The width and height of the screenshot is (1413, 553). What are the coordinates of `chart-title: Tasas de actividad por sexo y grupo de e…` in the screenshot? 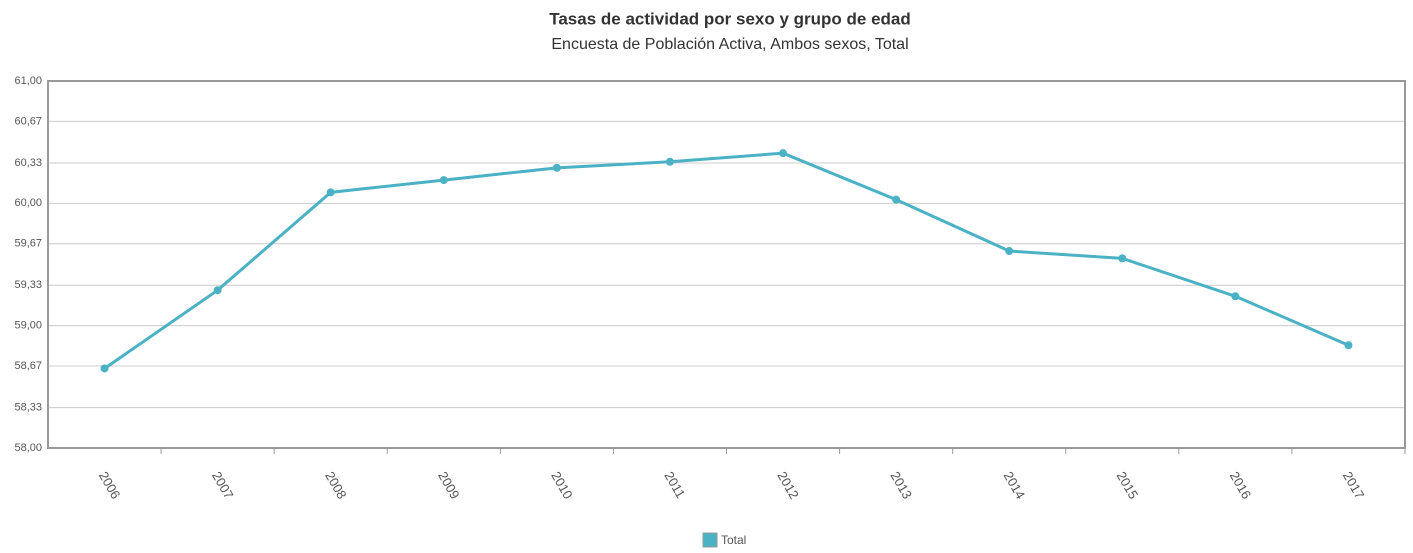 It's located at (730, 18).